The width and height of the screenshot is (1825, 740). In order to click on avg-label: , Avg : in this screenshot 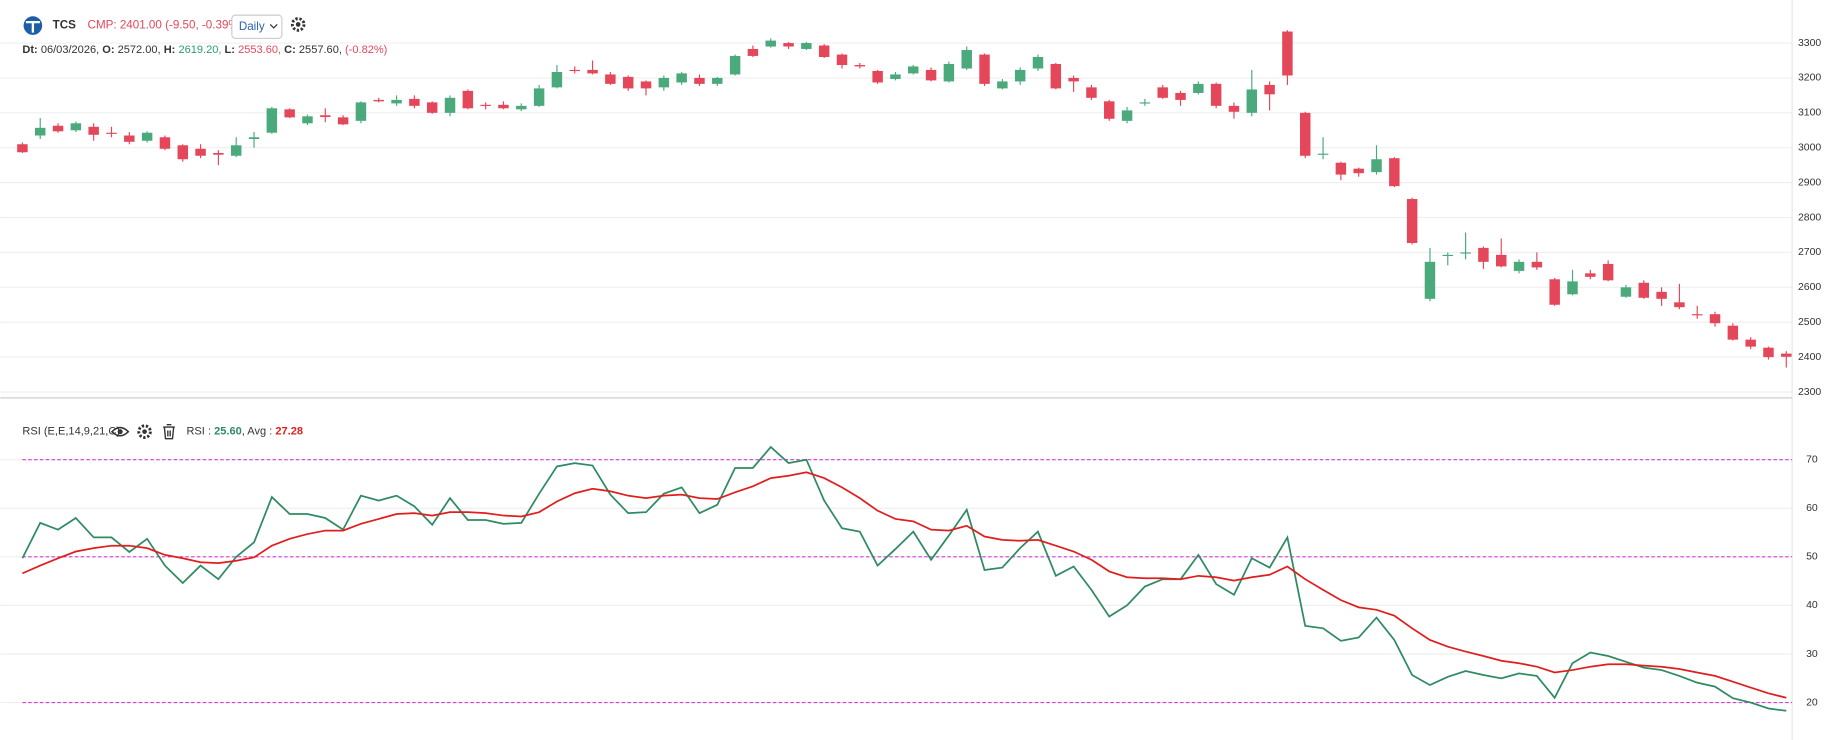, I will do `click(257, 432)`.